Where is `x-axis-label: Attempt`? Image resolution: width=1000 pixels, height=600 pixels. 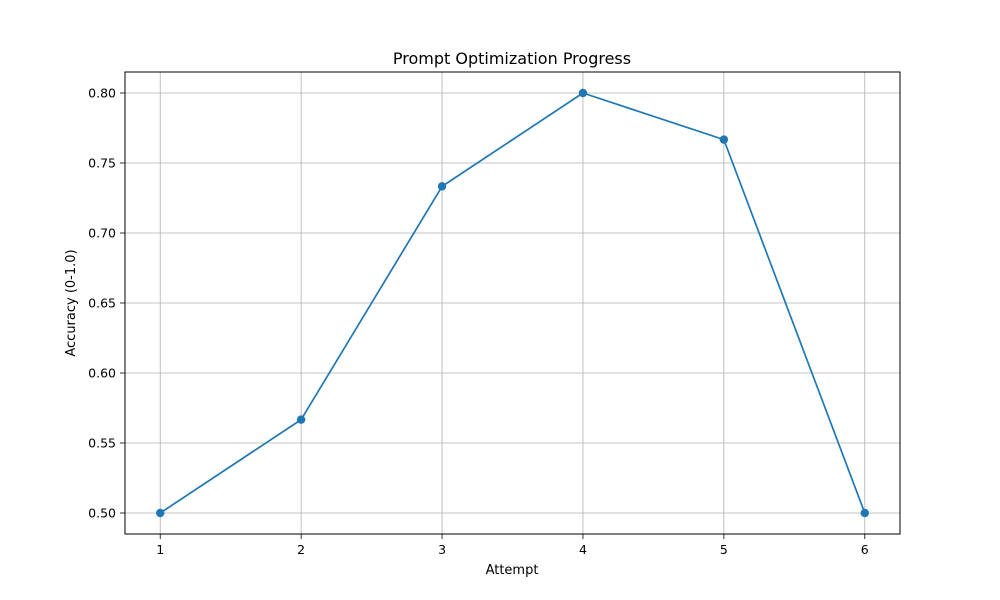 x-axis-label: Attempt is located at coordinates (512, 570).